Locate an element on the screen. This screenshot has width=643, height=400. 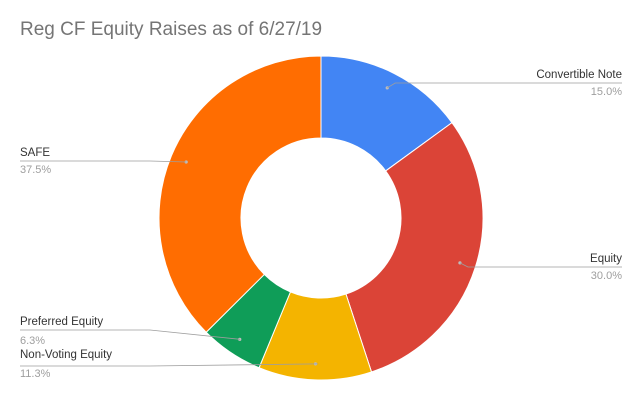
leader-line-equity is located at coordinates (540, 265).